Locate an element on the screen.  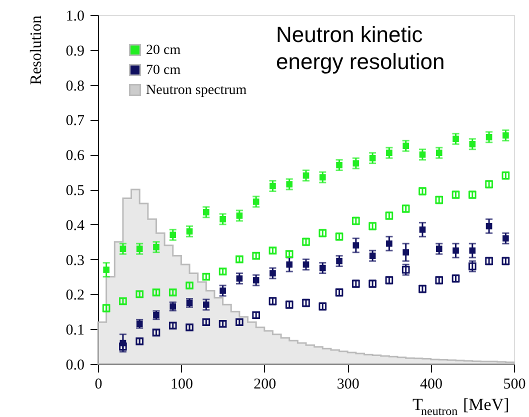
y-tick-label: 0.2 is located at coordinates (75, 296).